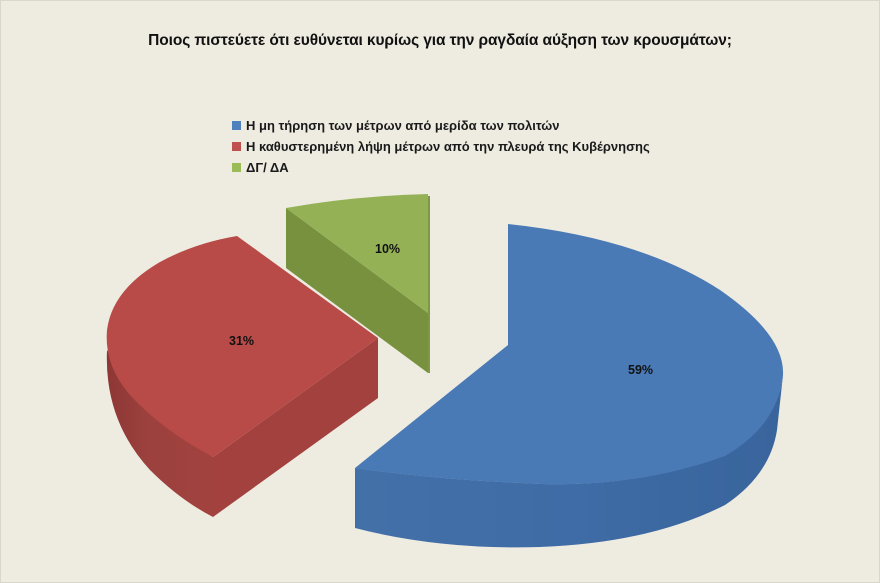 The height and width of the screenshot is (583, 880). What do you see at coordinates (242, 376) in the screenshot?
I see `slice-government-delay` at bounding box center [242, 376].